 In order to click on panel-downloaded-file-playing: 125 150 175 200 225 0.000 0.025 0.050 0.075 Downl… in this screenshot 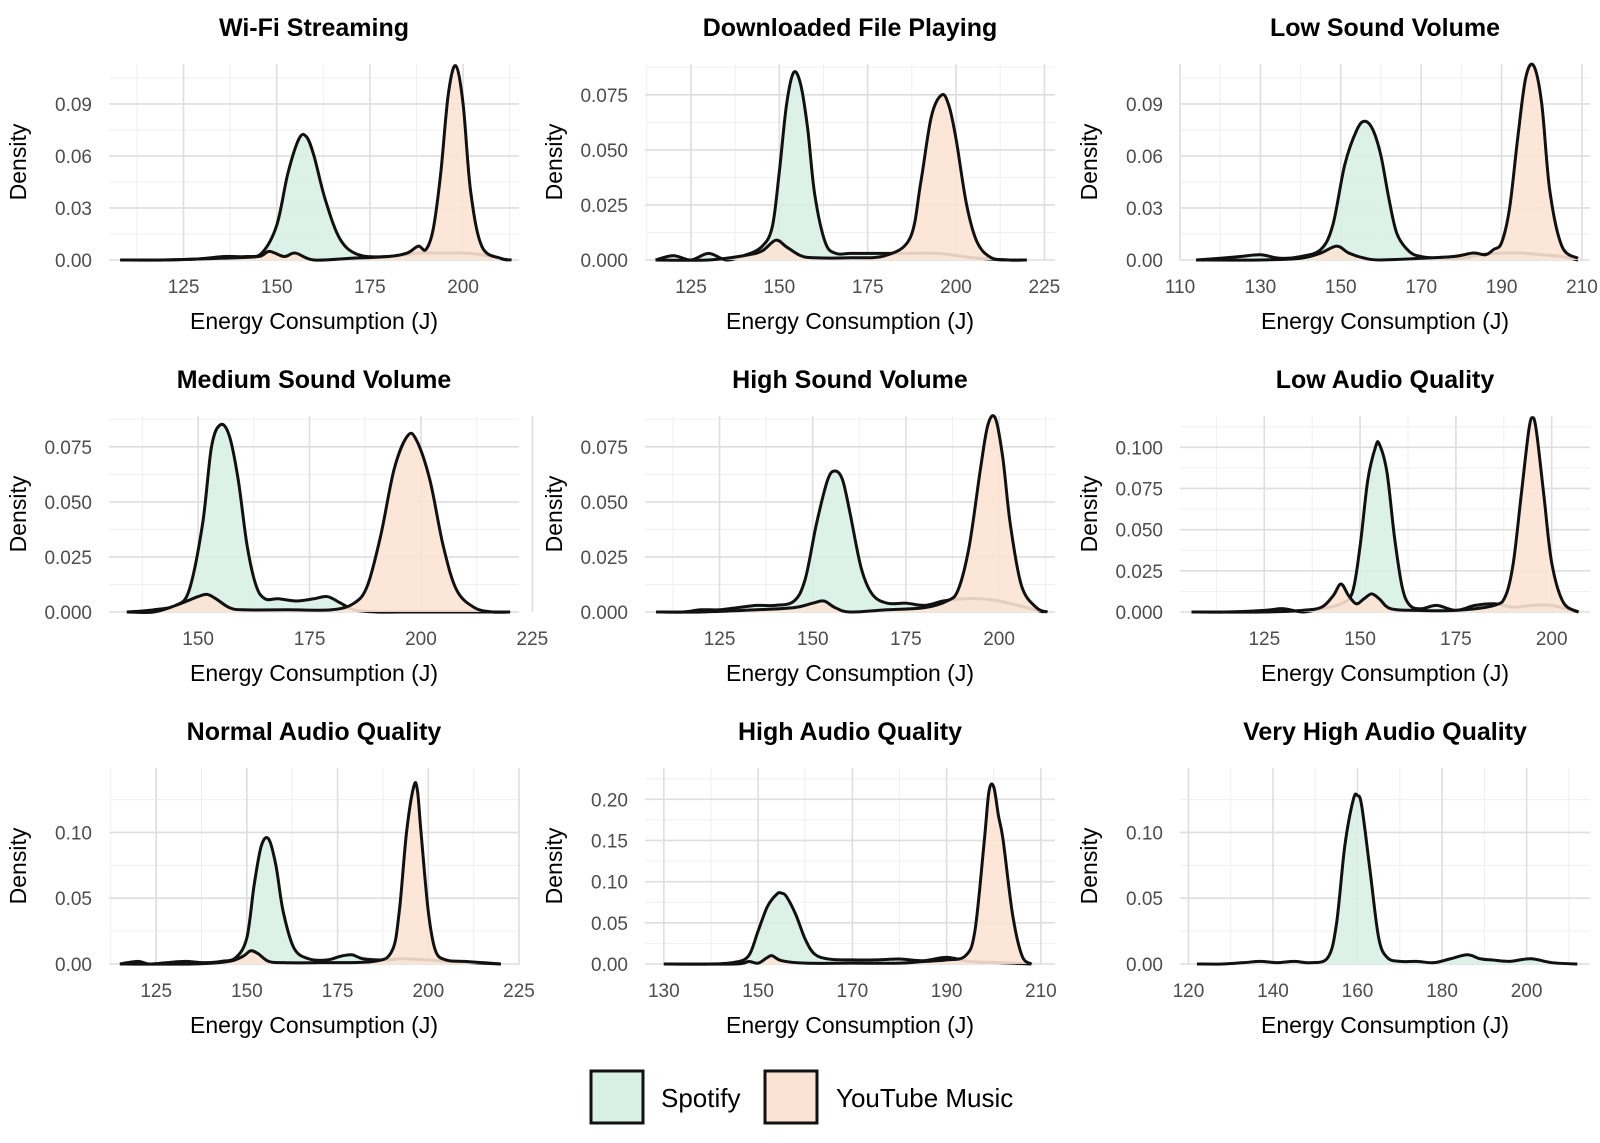, I will do `click(800, 174)`.